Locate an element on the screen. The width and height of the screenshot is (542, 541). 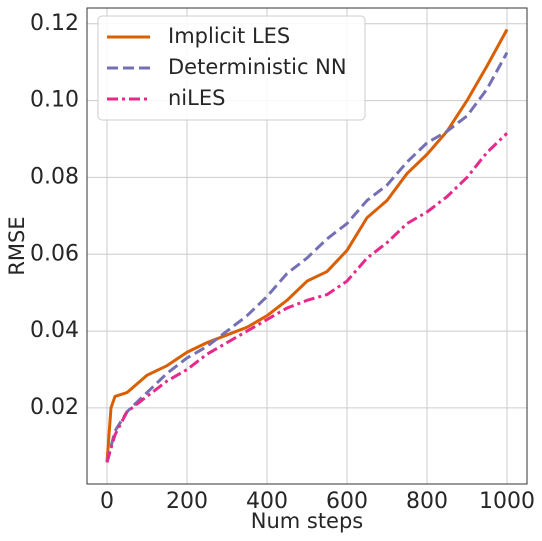
x-tick-label: 1000 is located at coordinates (507, 501).